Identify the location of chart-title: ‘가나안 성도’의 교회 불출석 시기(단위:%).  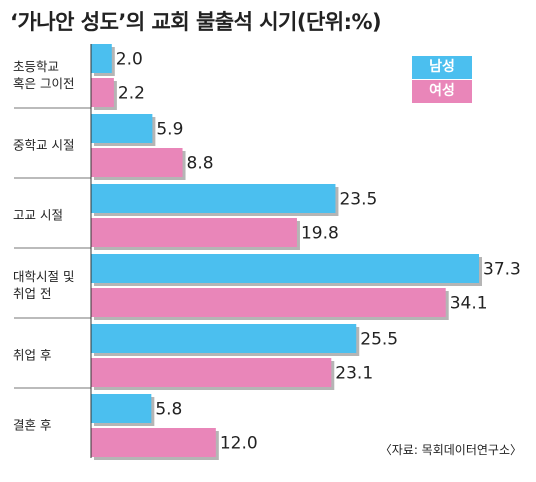
(196, 22).